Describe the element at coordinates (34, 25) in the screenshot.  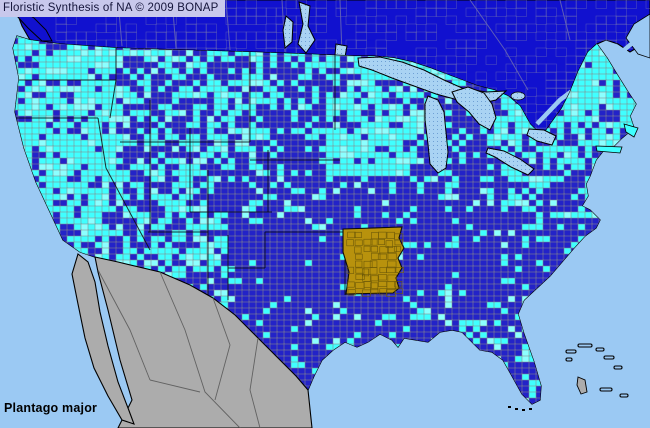
I see `vancouver-island` at that location.